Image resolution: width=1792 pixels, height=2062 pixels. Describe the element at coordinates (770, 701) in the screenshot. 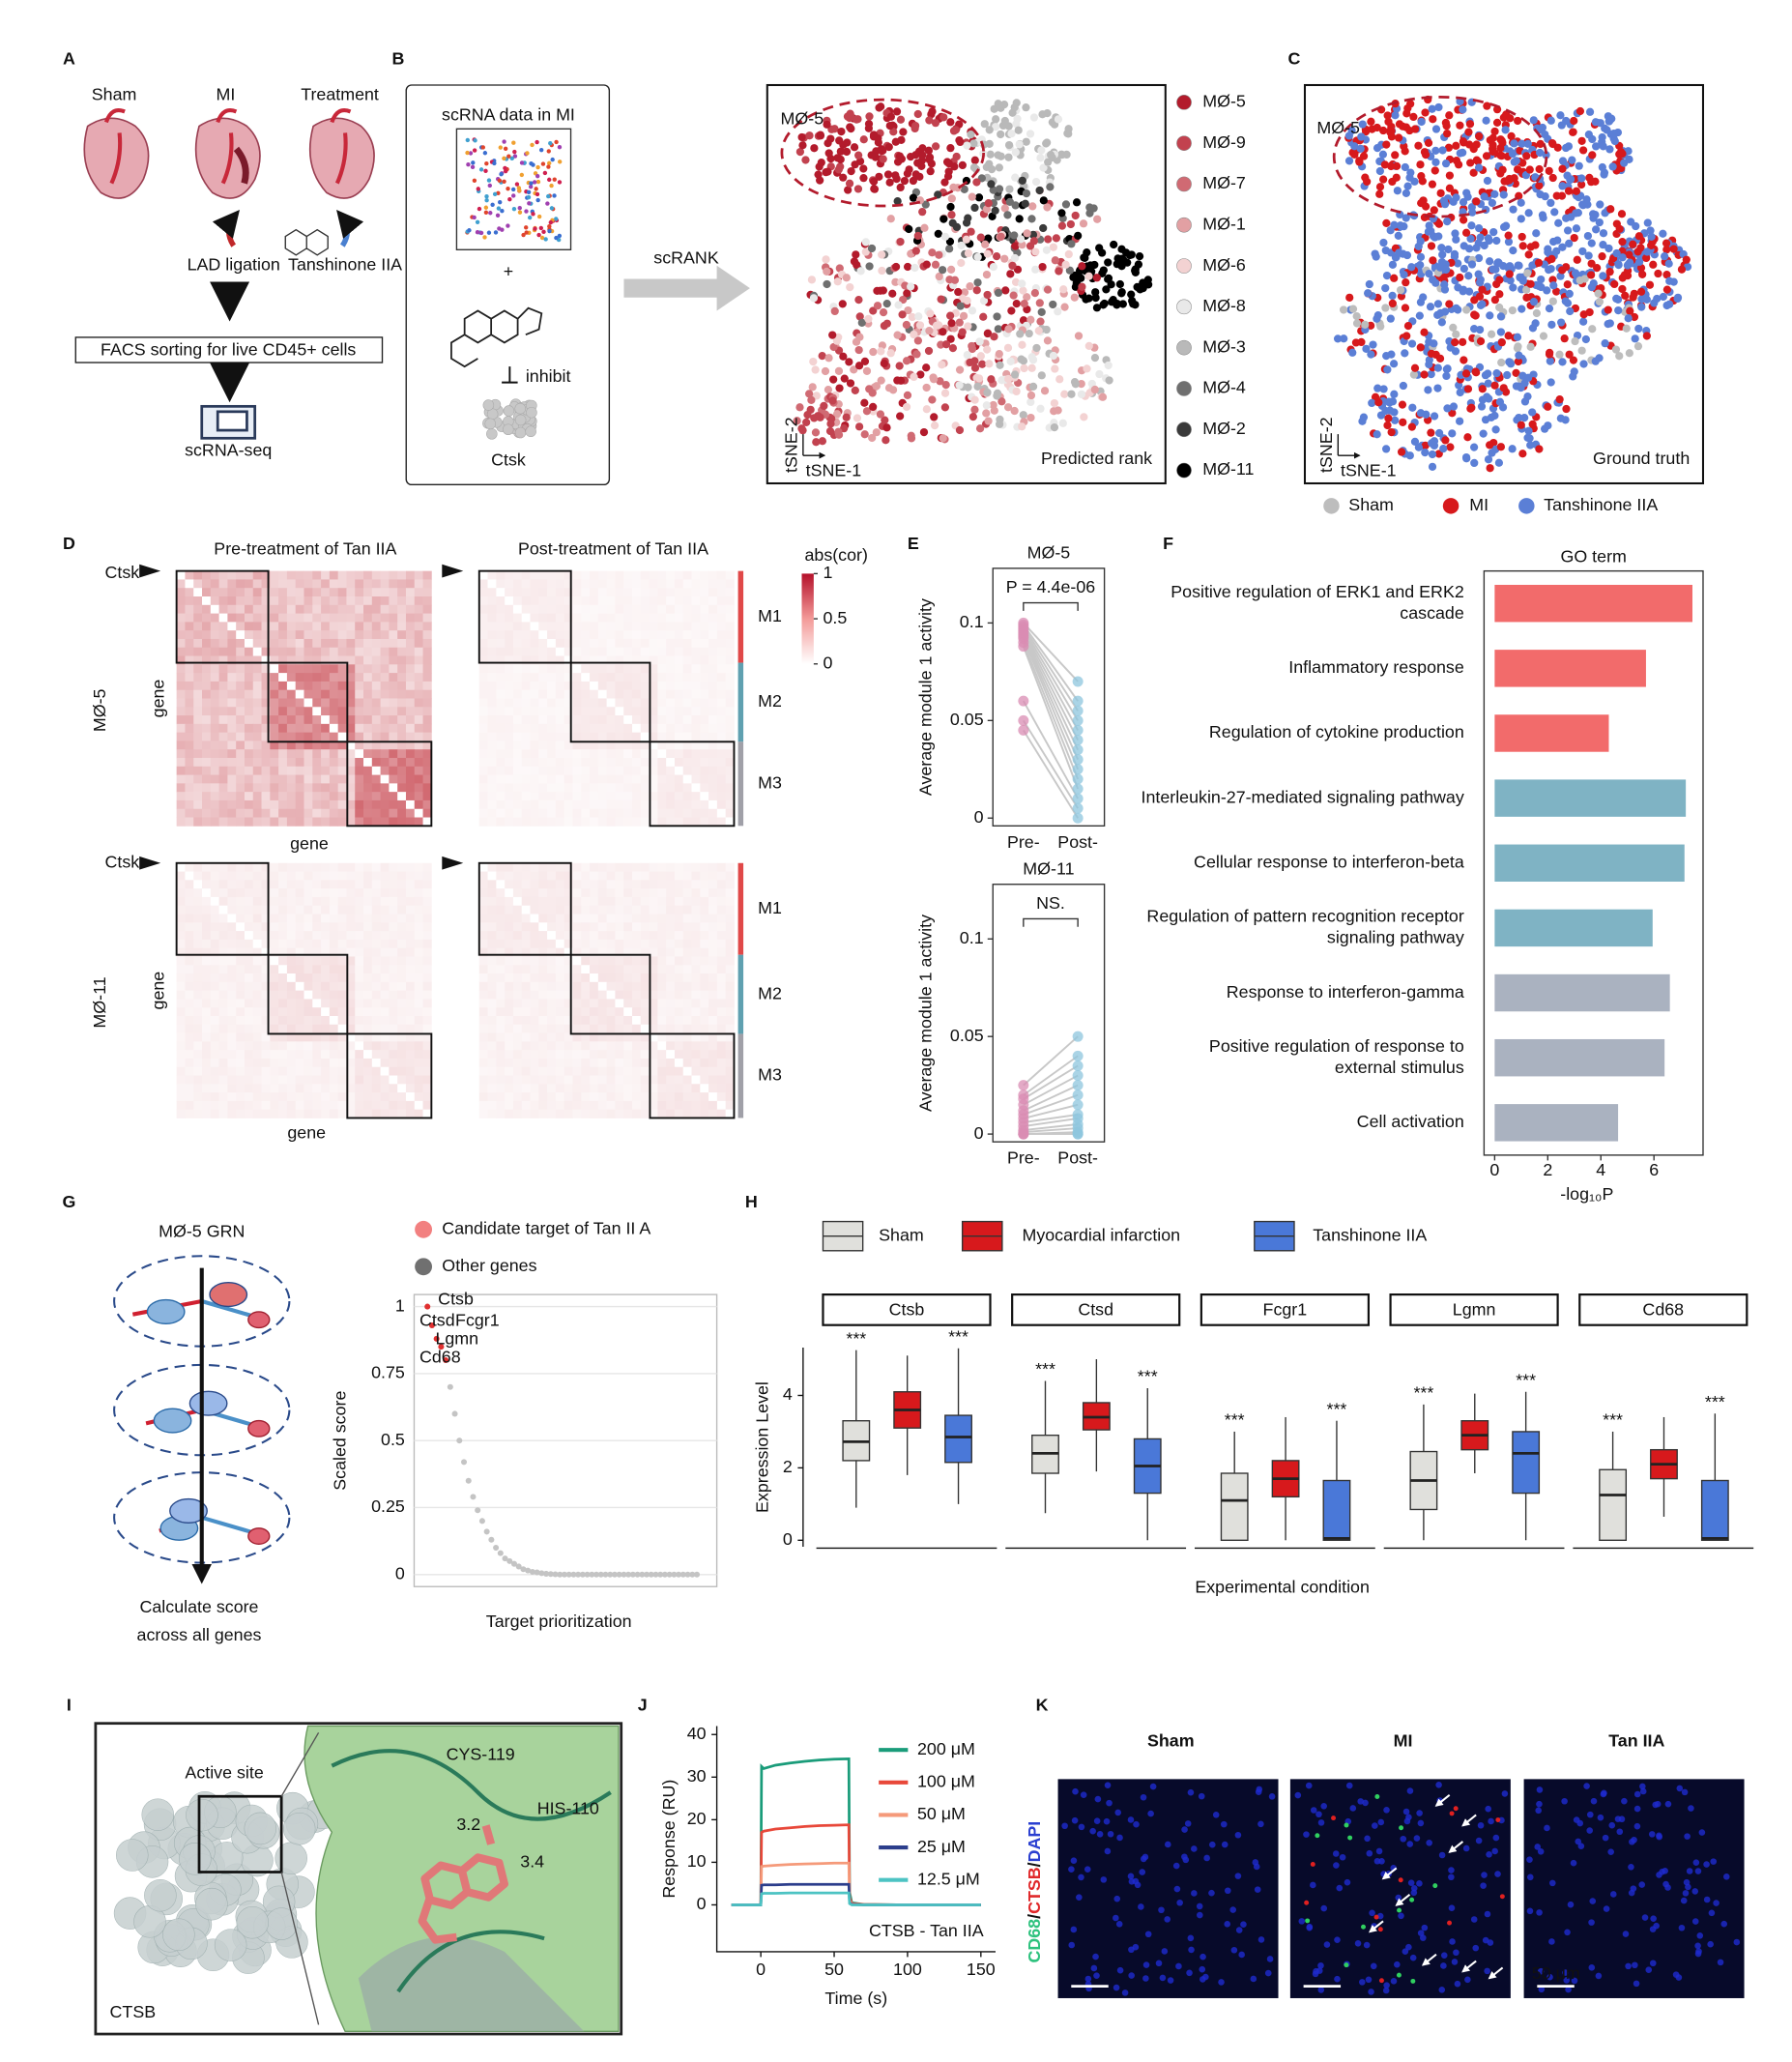

I see `label: M2` at that location.